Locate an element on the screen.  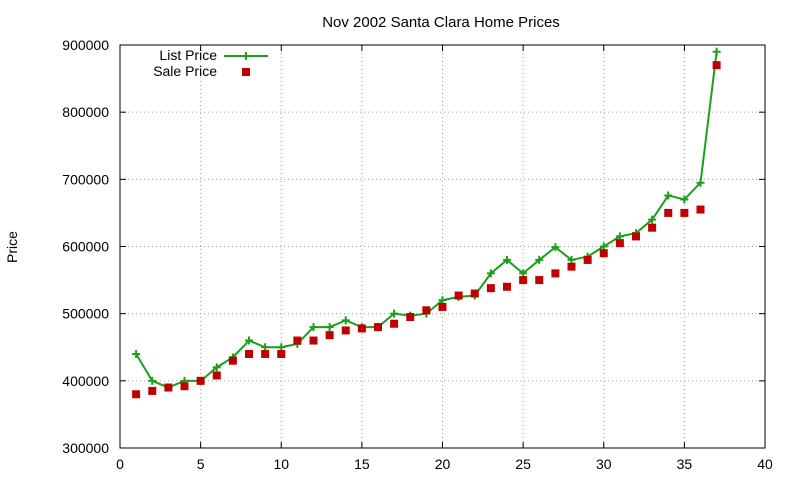
y-tick-label: 300000 is located at coordinates (85, 448).